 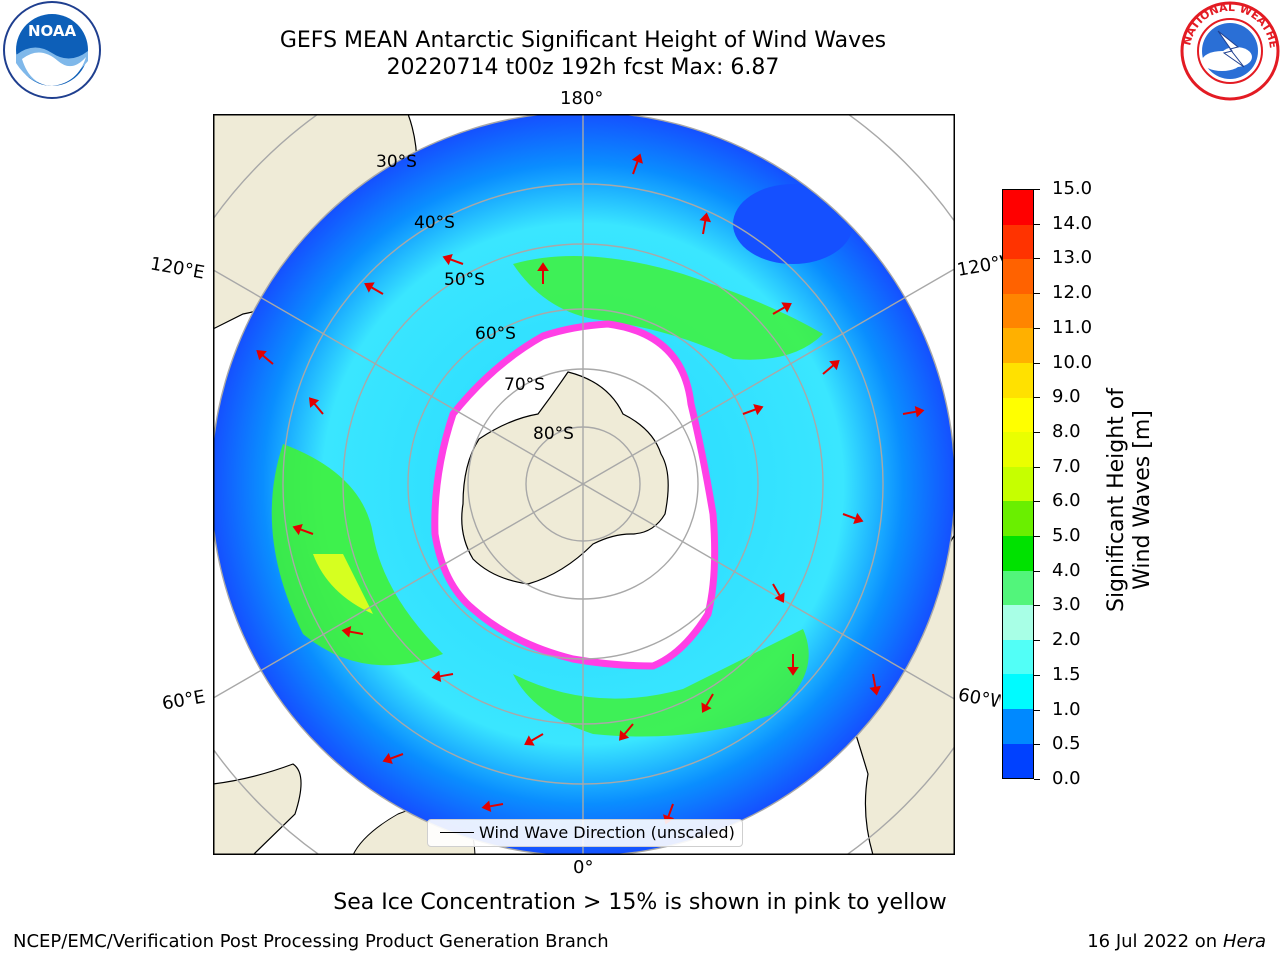 What do you see at coordinates (607, 832) in the screenshot?
I see `legend-label: Wind Wave Direction (unscaled)` at bounding box center [607, 832].